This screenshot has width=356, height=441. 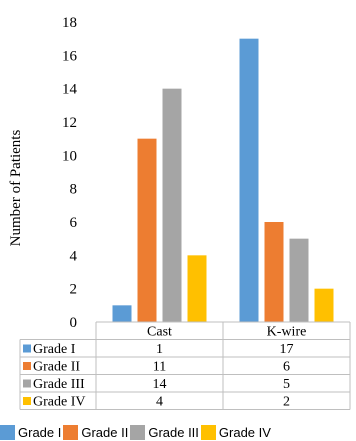 I want to click on y-tick-label: 16, so click(x=70, y=56).